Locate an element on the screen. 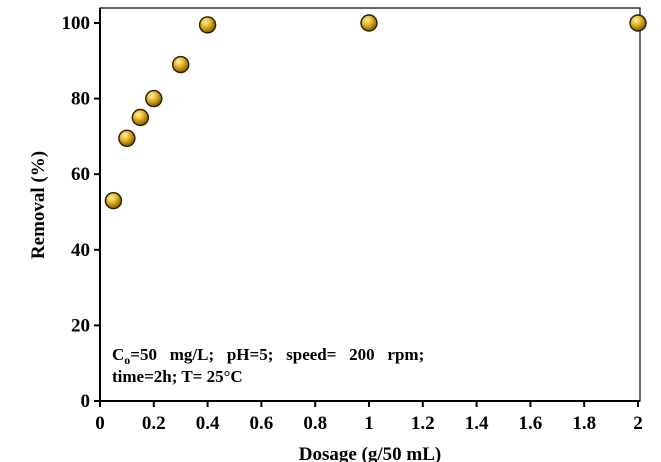 The height and width of the screenshot is (462, 661). annotation-line-2: time=2h; T= 25°C is located at coordinates (177, 376).